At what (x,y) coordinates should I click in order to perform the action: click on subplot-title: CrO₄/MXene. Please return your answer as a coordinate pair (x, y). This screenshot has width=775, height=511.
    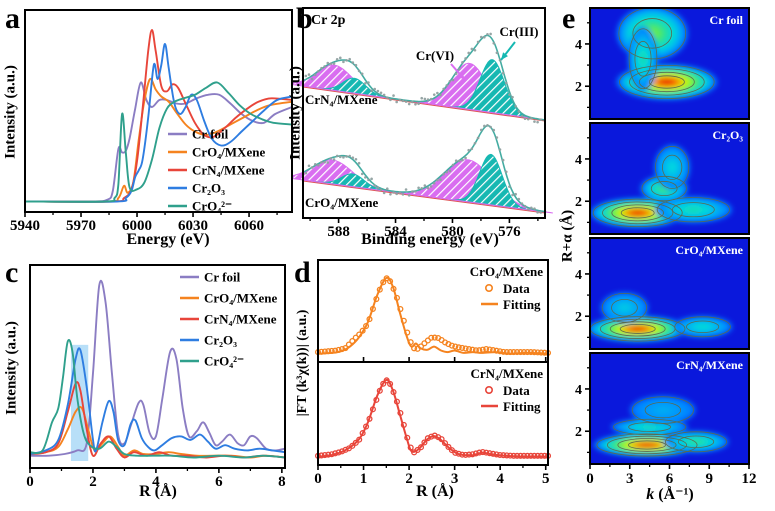
    Looking at the image, I should click on (506, 271).